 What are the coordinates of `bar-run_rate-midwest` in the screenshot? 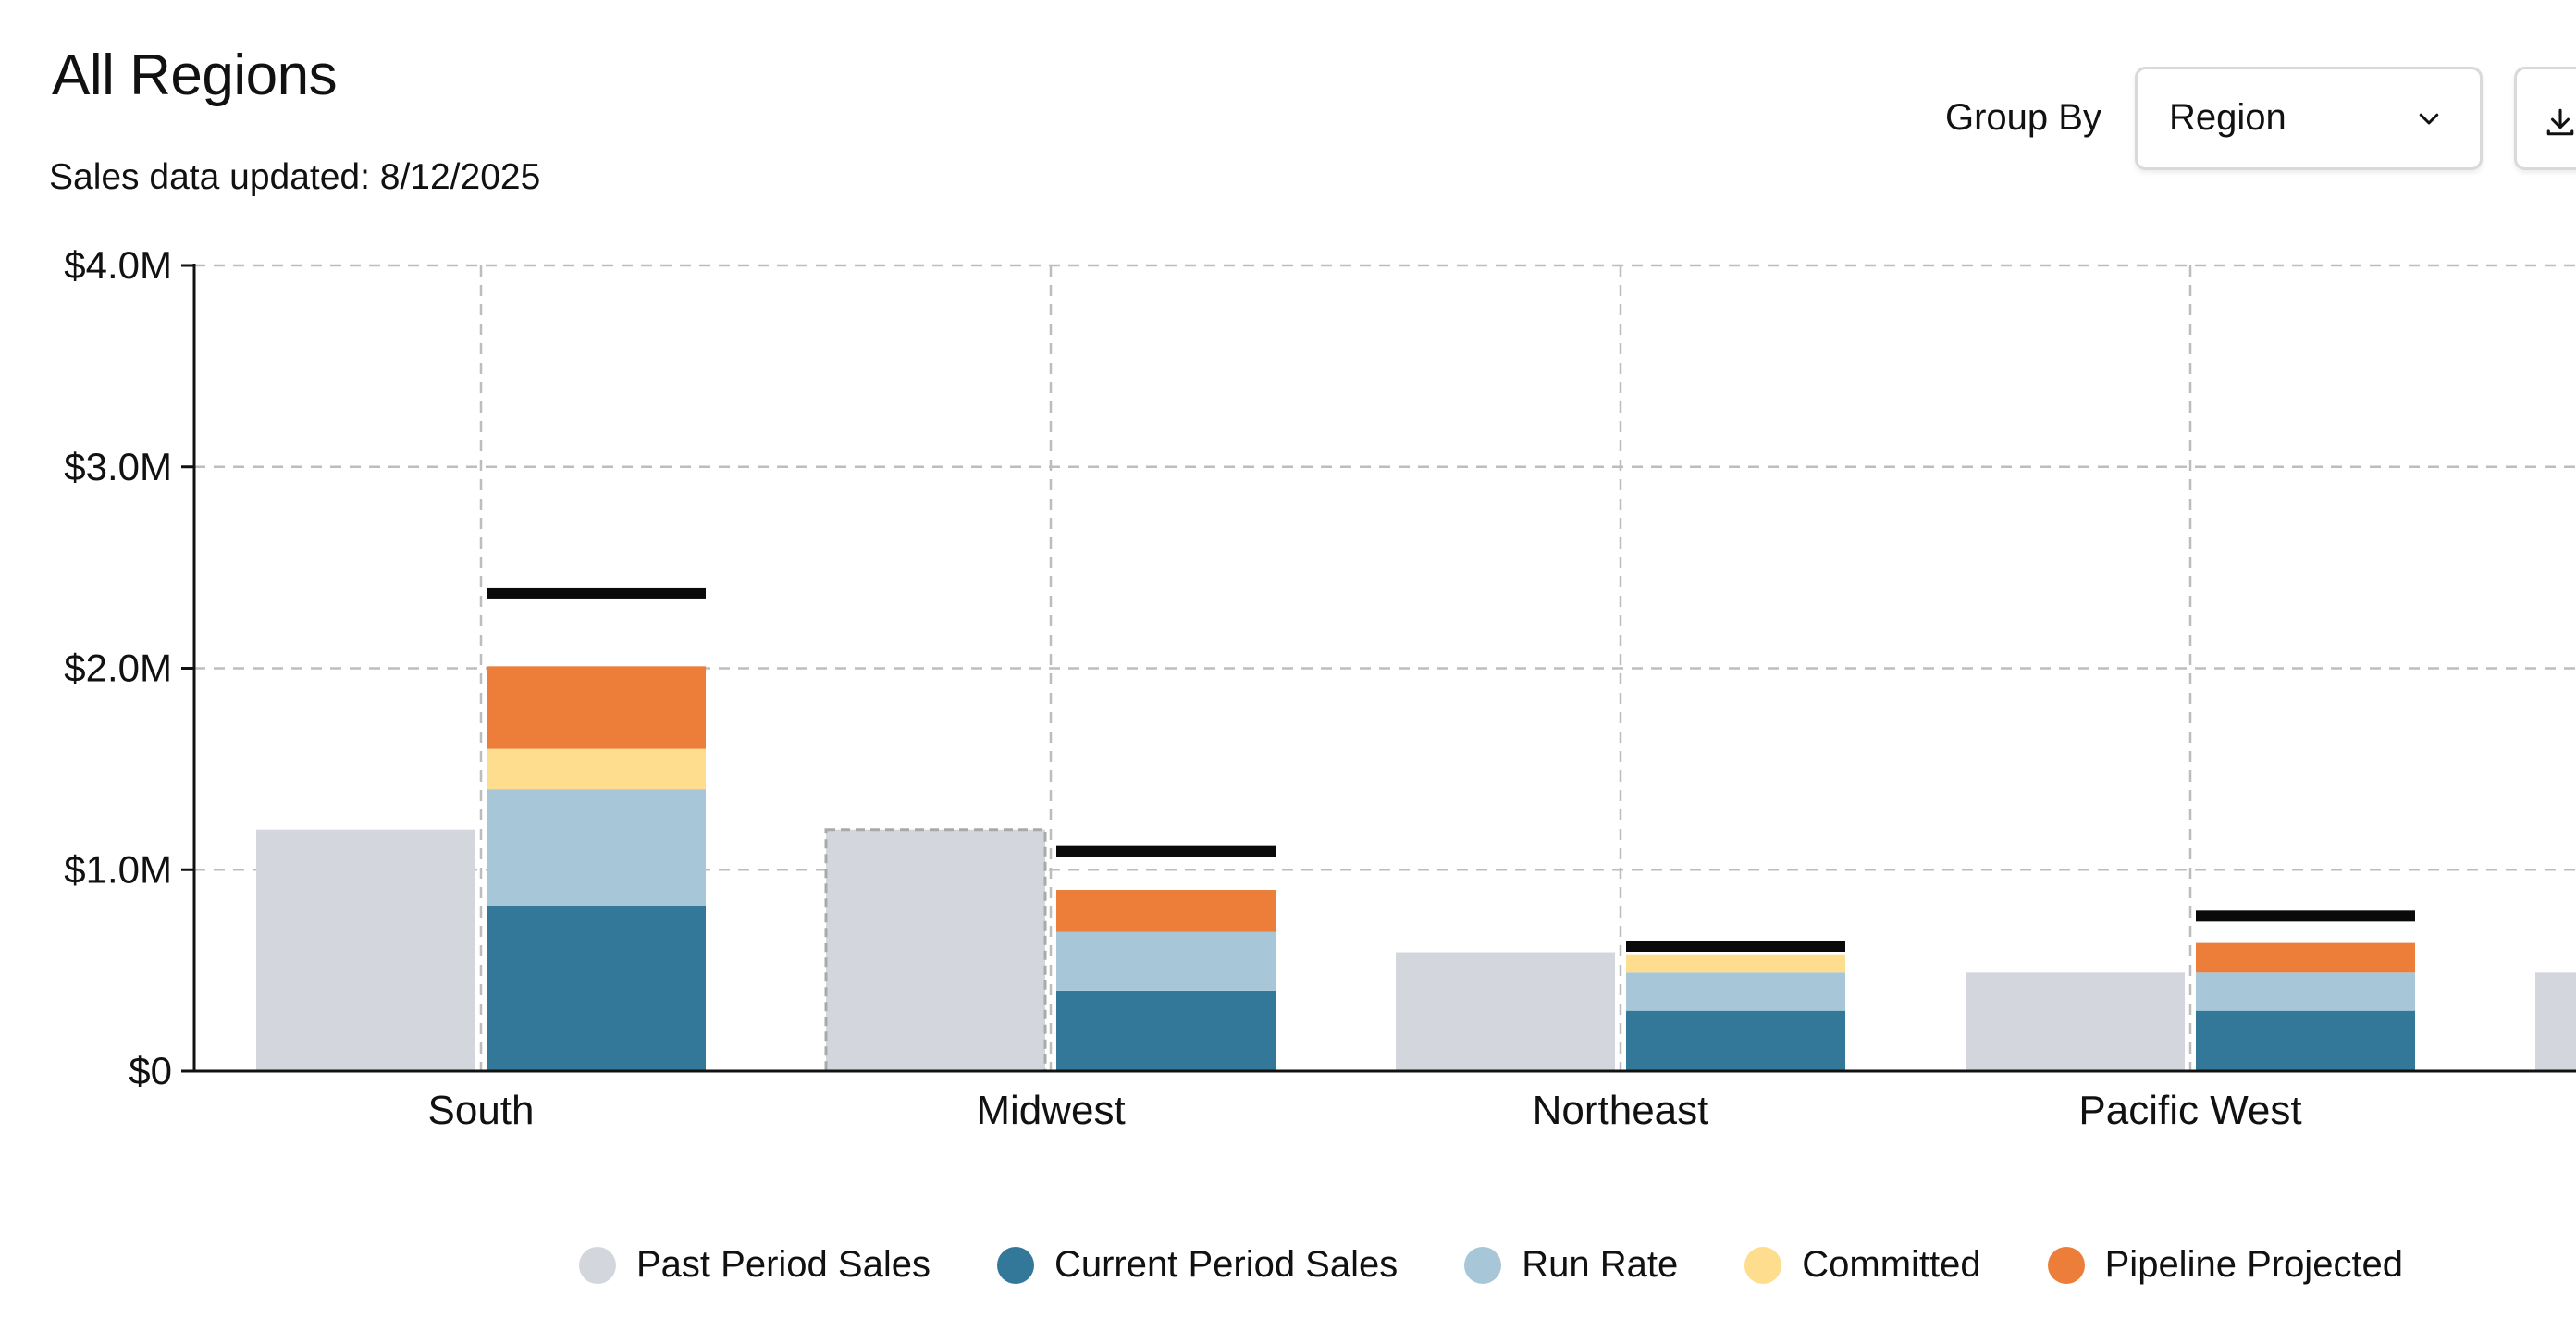 It's located at (1166, 961).